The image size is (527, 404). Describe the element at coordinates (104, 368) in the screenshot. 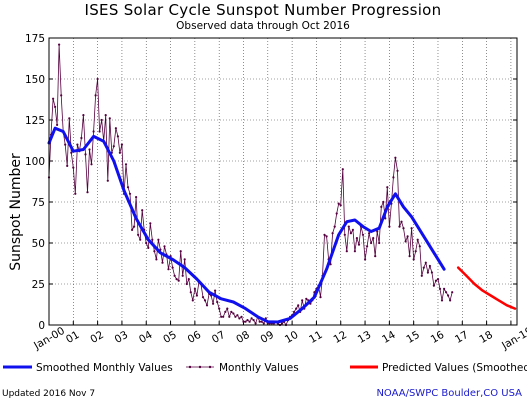

I see `legend-label-smoothed: Smoothed Monthly Values` at that location.